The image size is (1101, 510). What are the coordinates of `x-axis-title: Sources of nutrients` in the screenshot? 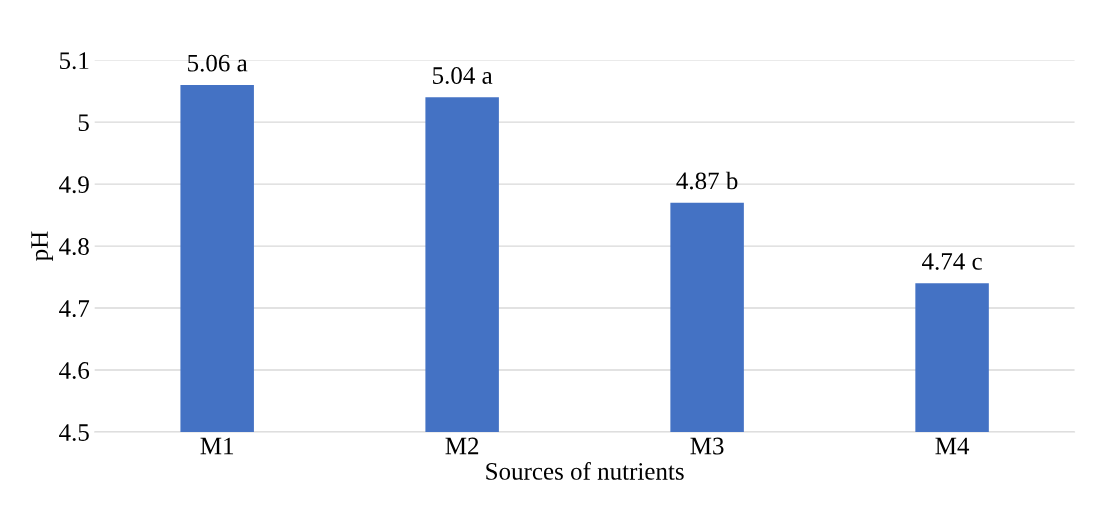 It's located at (585, 471).